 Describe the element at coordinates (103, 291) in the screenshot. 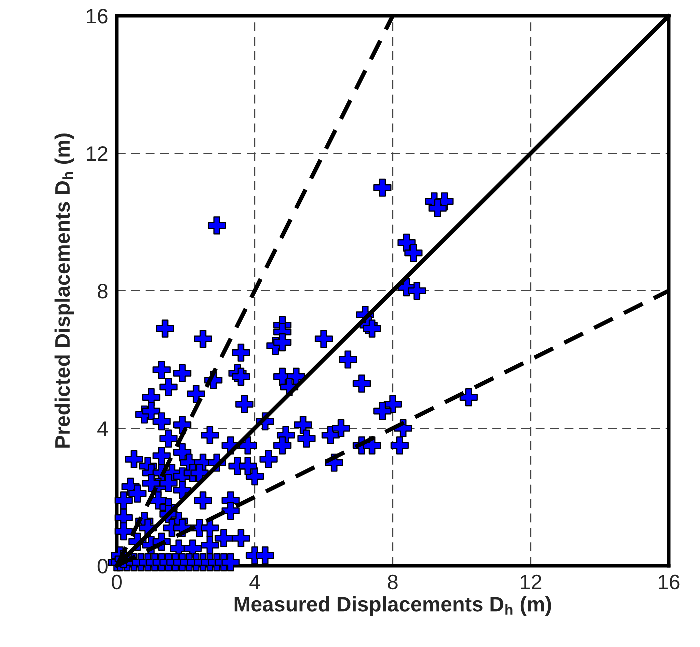

I see `y-tick-label: 8` at that location.